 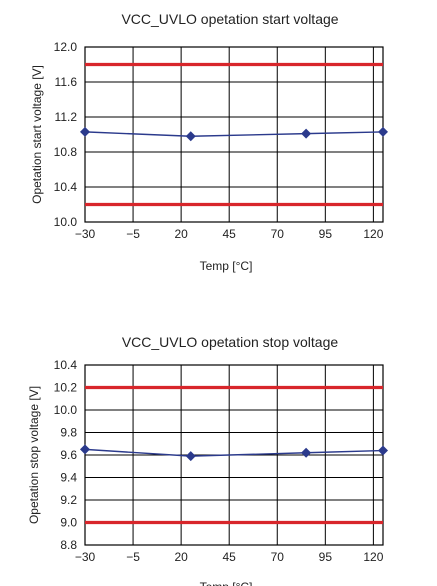 I want to click on chart1-y-tick-label-0: 10.0, so click(x=66, y=222).